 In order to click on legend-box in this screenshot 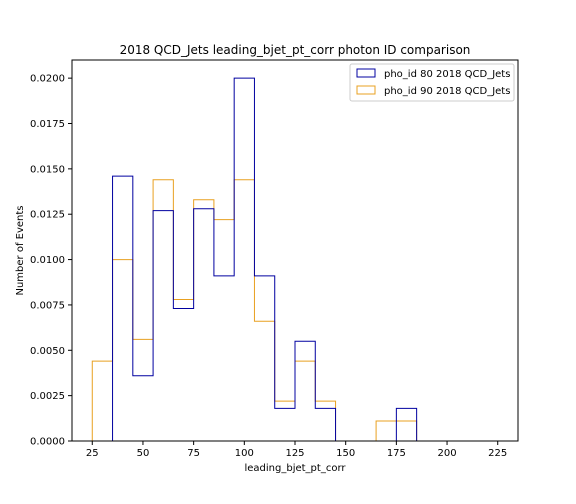, I will do `click(432, 82)`.